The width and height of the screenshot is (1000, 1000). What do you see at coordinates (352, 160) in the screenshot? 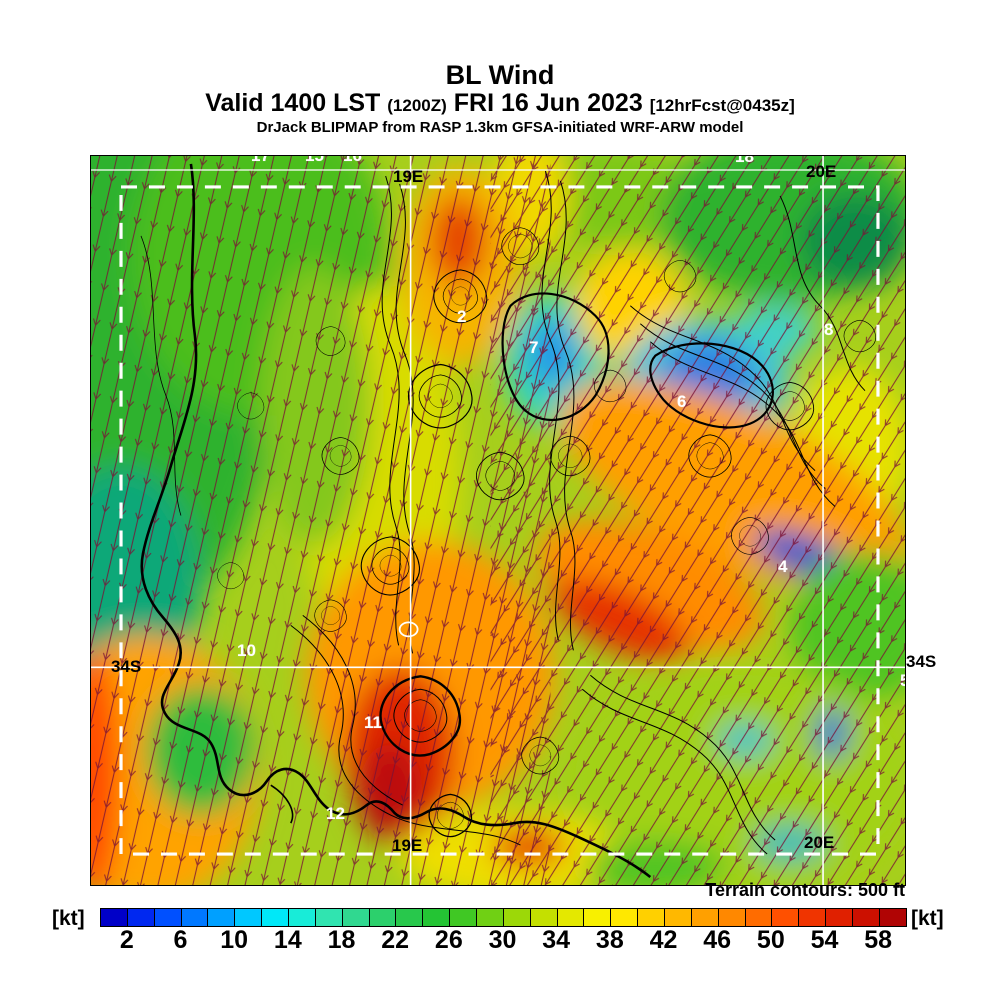
I see `site-label-16: 16` at bounding box center [352, 160].